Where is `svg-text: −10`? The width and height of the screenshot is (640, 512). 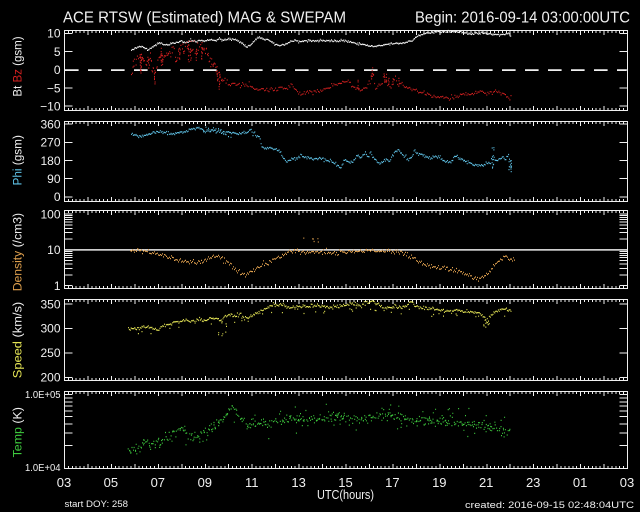 svg-text: −10 is located at coordinates (50, 107).